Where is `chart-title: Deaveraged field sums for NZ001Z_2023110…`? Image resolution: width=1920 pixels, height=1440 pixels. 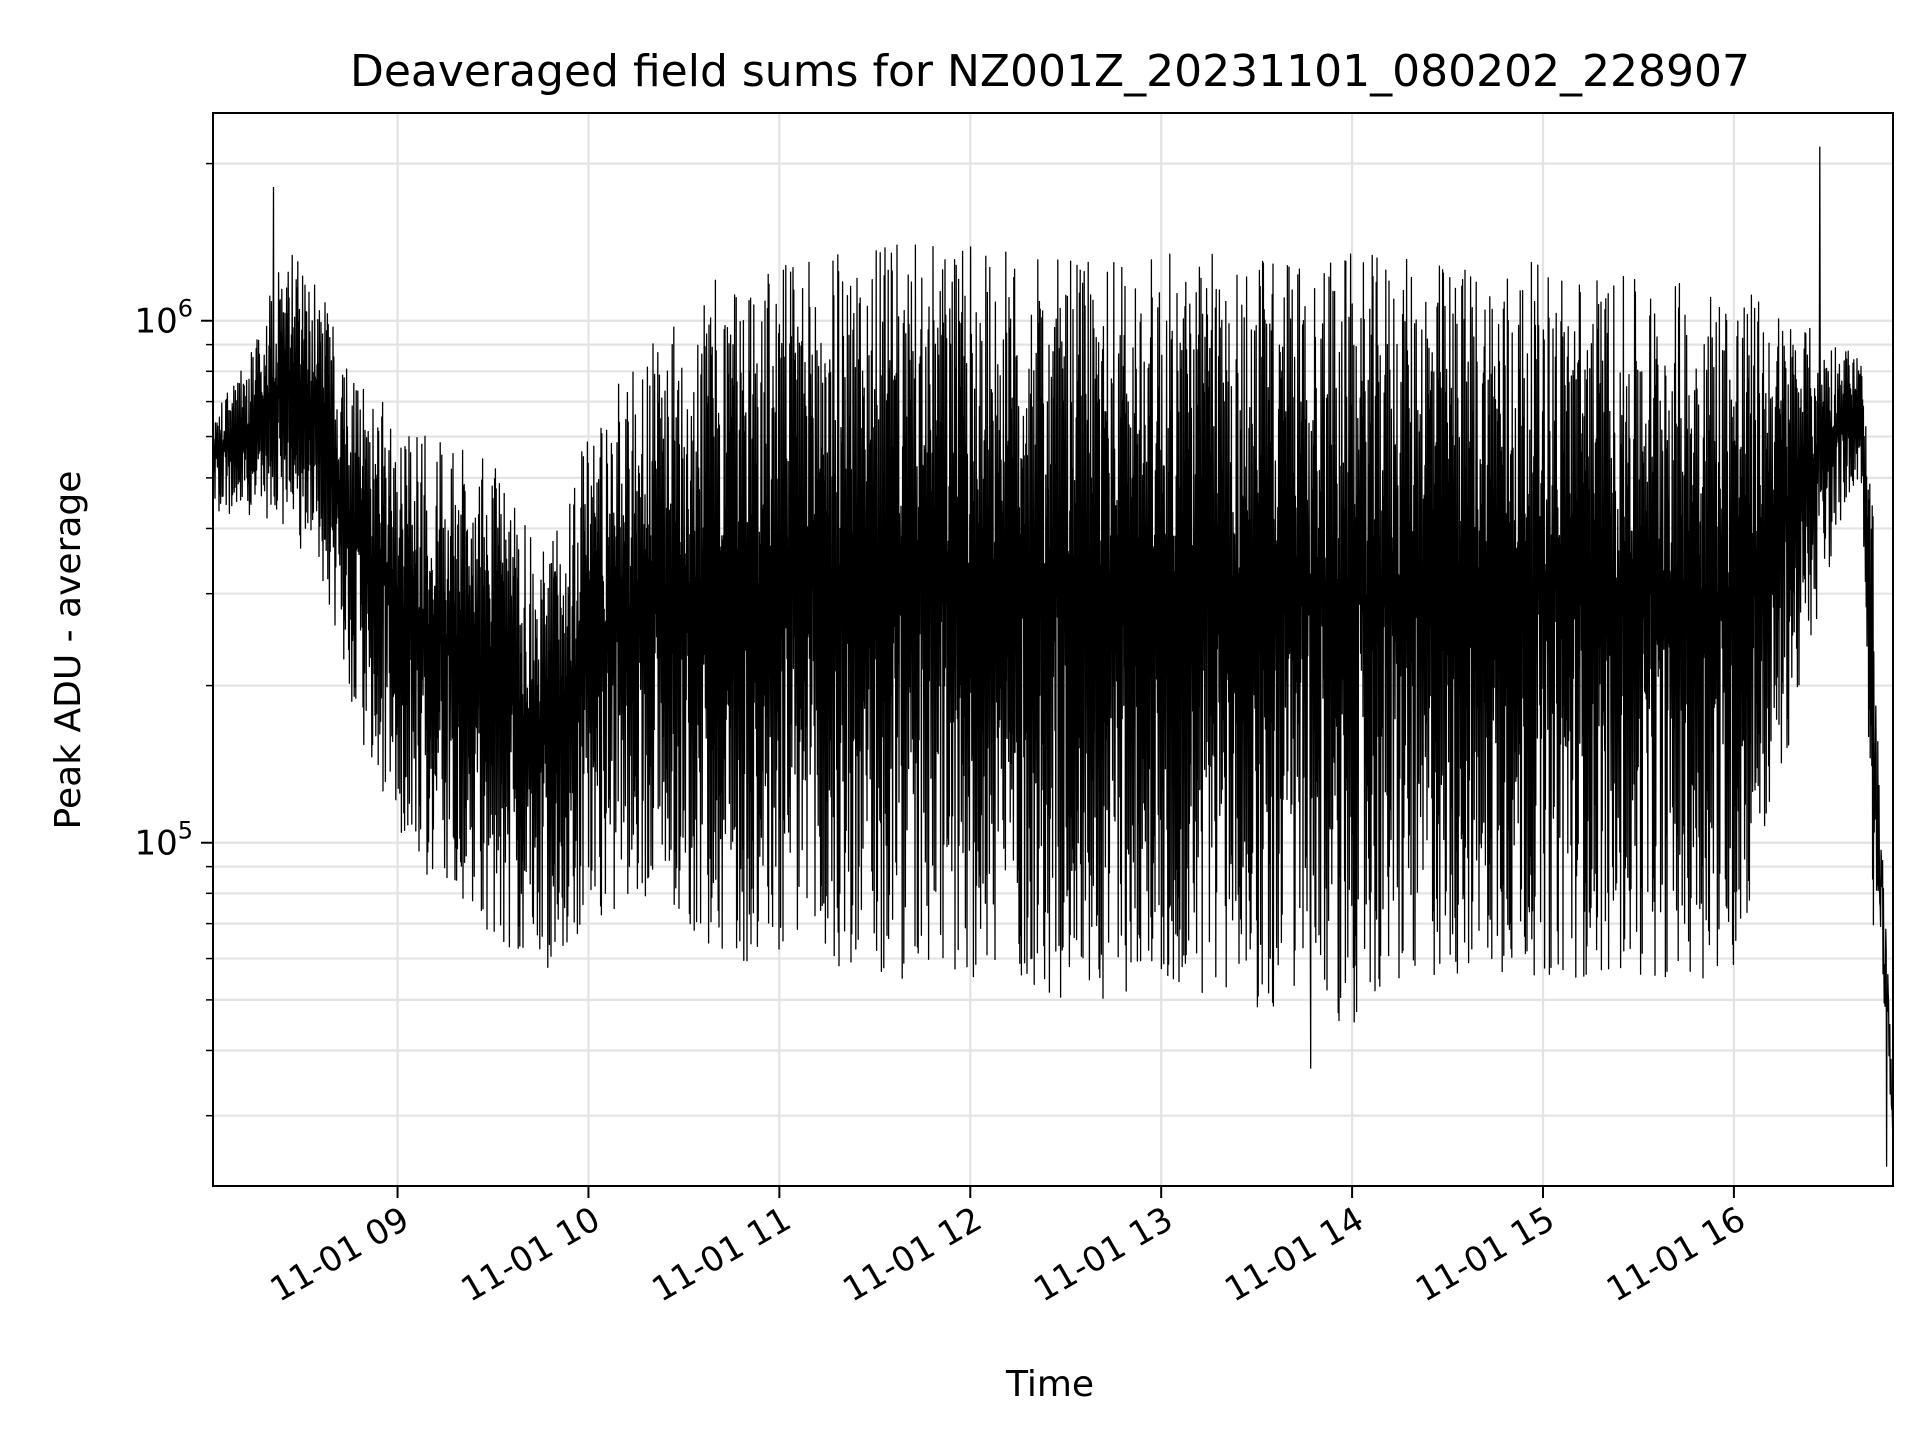
chart-title: Deaveraged field sums for NZ001Z_2023110… is located at coordinates (1050, 71).